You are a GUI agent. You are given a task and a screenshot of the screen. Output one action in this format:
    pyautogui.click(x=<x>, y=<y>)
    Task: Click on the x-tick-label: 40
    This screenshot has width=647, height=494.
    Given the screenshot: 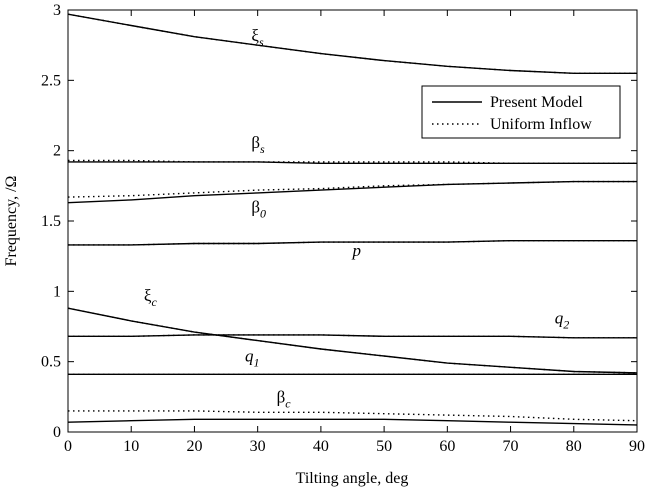 What is the action you would take?
    pyautogui.click(x=321, y=446)
    